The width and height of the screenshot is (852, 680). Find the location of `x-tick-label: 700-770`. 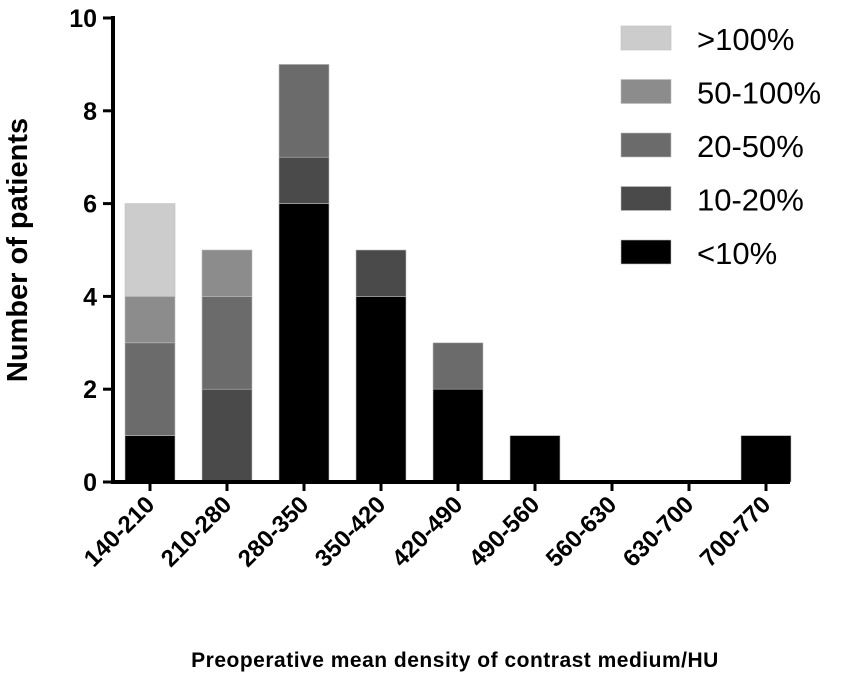

x-tick-label: 700-770 is located at coordinates (735, 531).